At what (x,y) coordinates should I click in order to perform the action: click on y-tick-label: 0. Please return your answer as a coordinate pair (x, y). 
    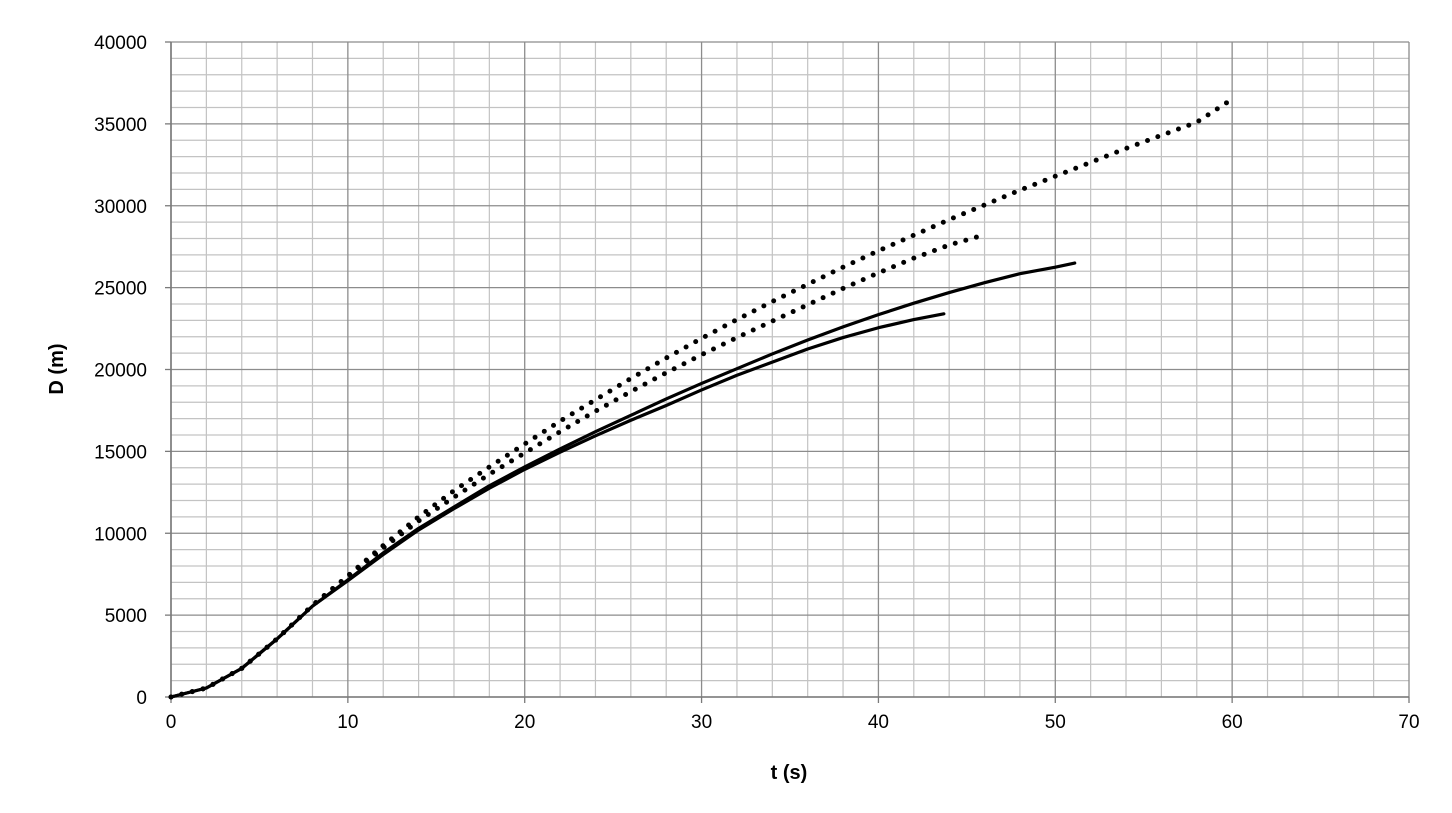
    Looking at the image, I should click on (141, 698).